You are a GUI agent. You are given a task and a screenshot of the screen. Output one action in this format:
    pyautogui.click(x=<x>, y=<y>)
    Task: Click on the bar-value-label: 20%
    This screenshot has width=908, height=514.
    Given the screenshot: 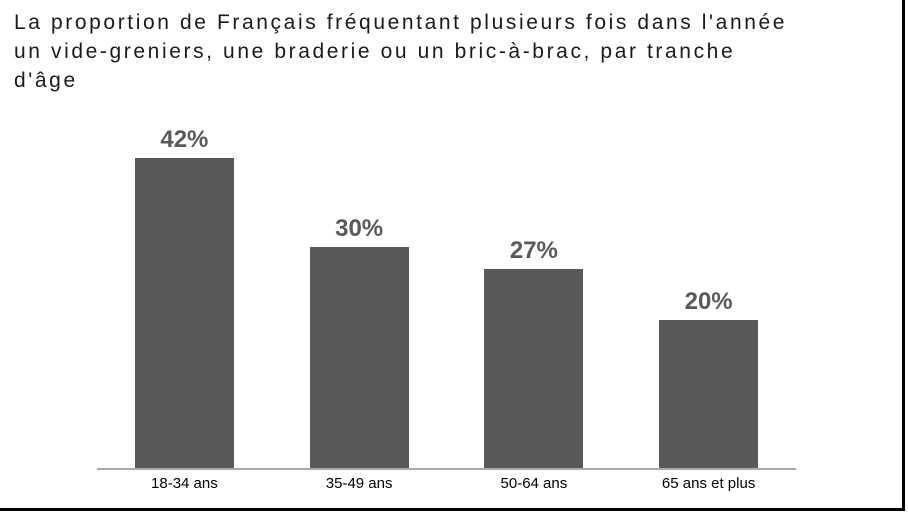 What is the action you would take?
    pyautogui.click(x=708, y=301)
    